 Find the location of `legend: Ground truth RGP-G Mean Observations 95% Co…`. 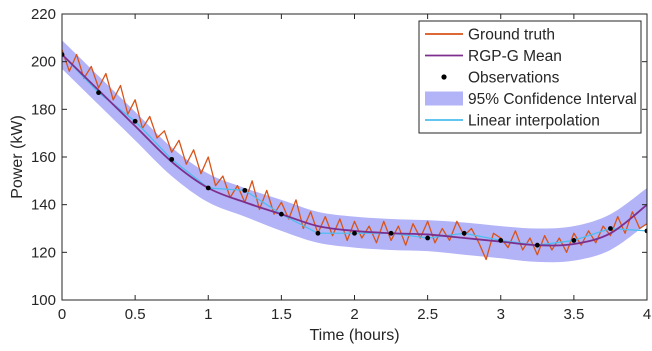

legend: Ground truth RGP-G Mean Observations 95% Co… is located at coordinates (530, 77).